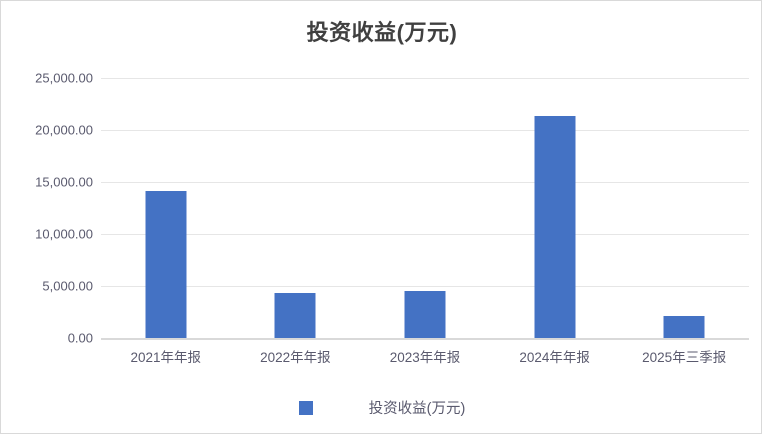 This screenshot has width=762, height=434. Describe the element at coordinates (64, 78) in the screenshot. I see `y-axis-tick-label: 25,000.00` at that location.